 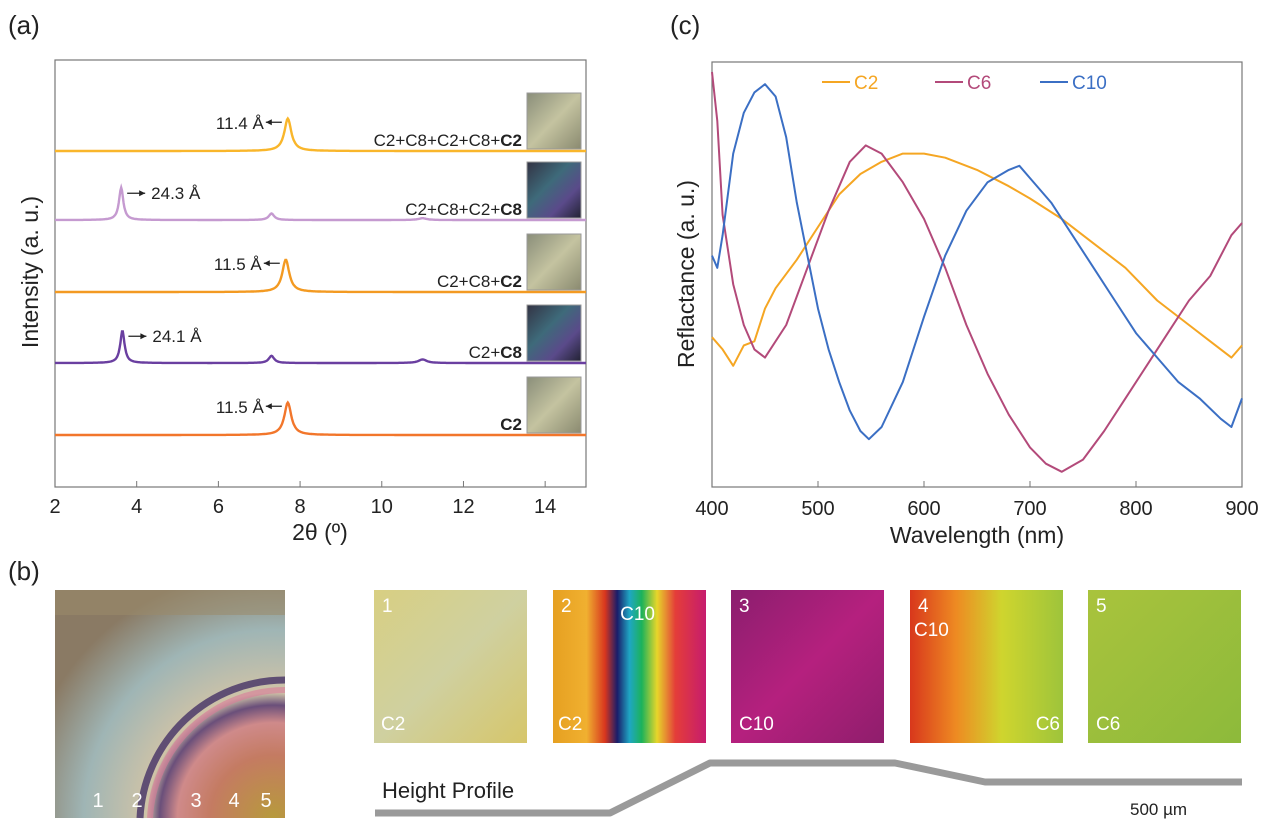 What do you see at coordinates (218, 507) in the screenshot?
I see `panel-a-tick-label: 6` at bounding box center [218, 507].